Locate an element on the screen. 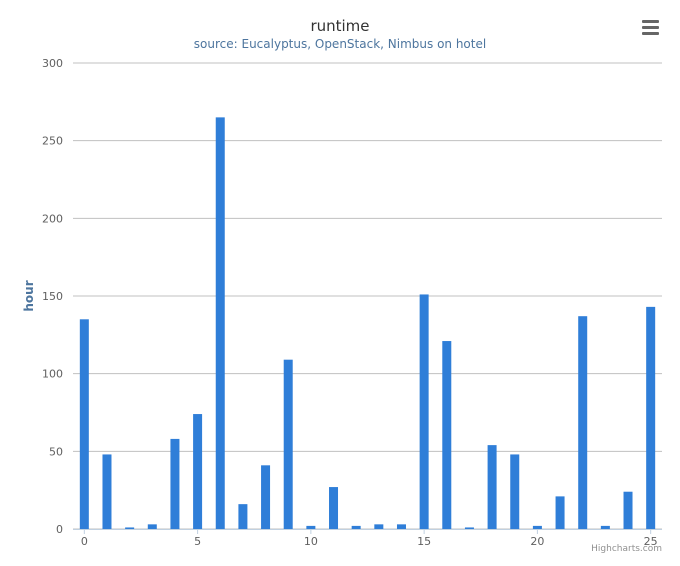 The height and width of the screenshot is (566, 680). y-tick-label: 250 is located at coordinates (52, 141).